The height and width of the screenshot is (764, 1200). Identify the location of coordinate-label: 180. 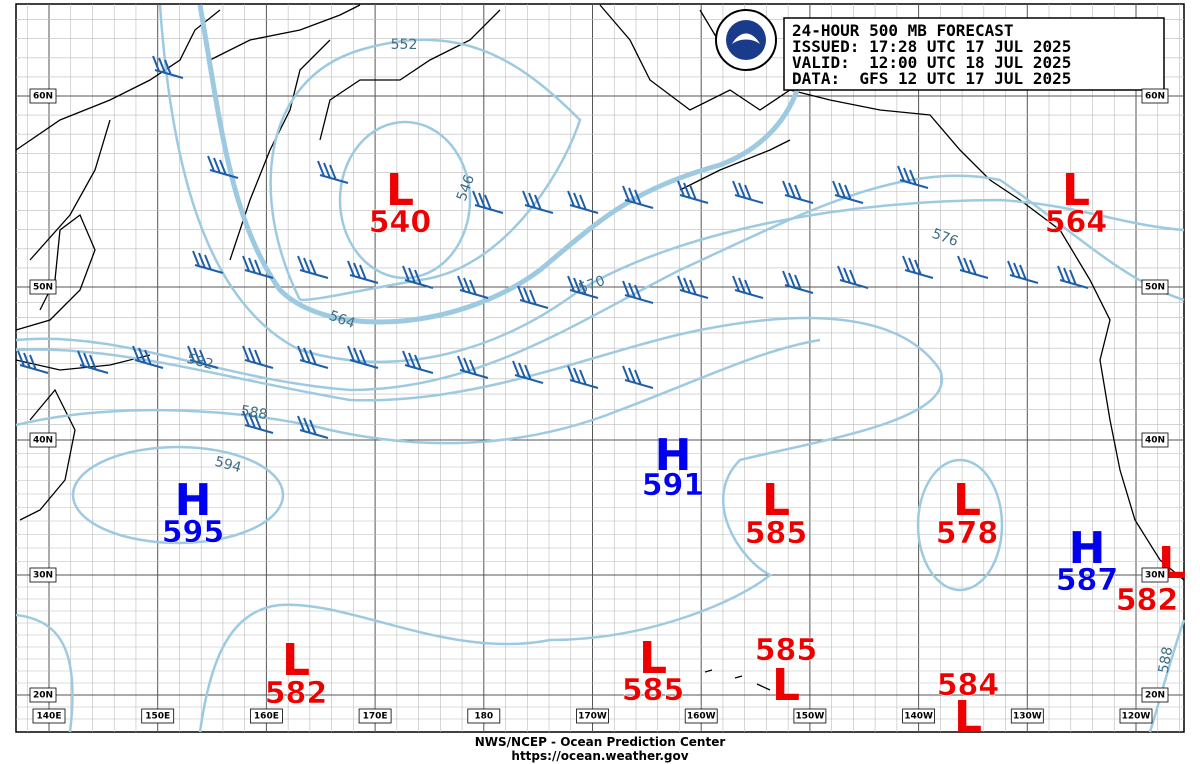
(483, 717).